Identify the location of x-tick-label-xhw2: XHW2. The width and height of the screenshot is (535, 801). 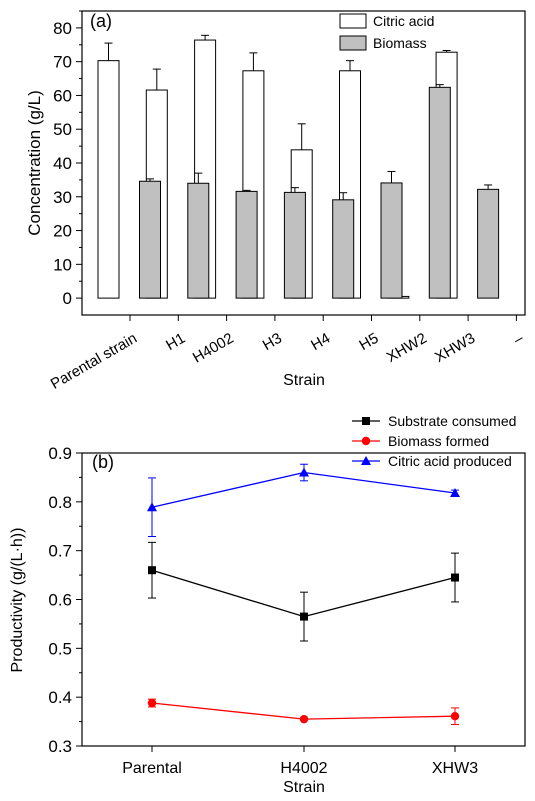
(407, 348).